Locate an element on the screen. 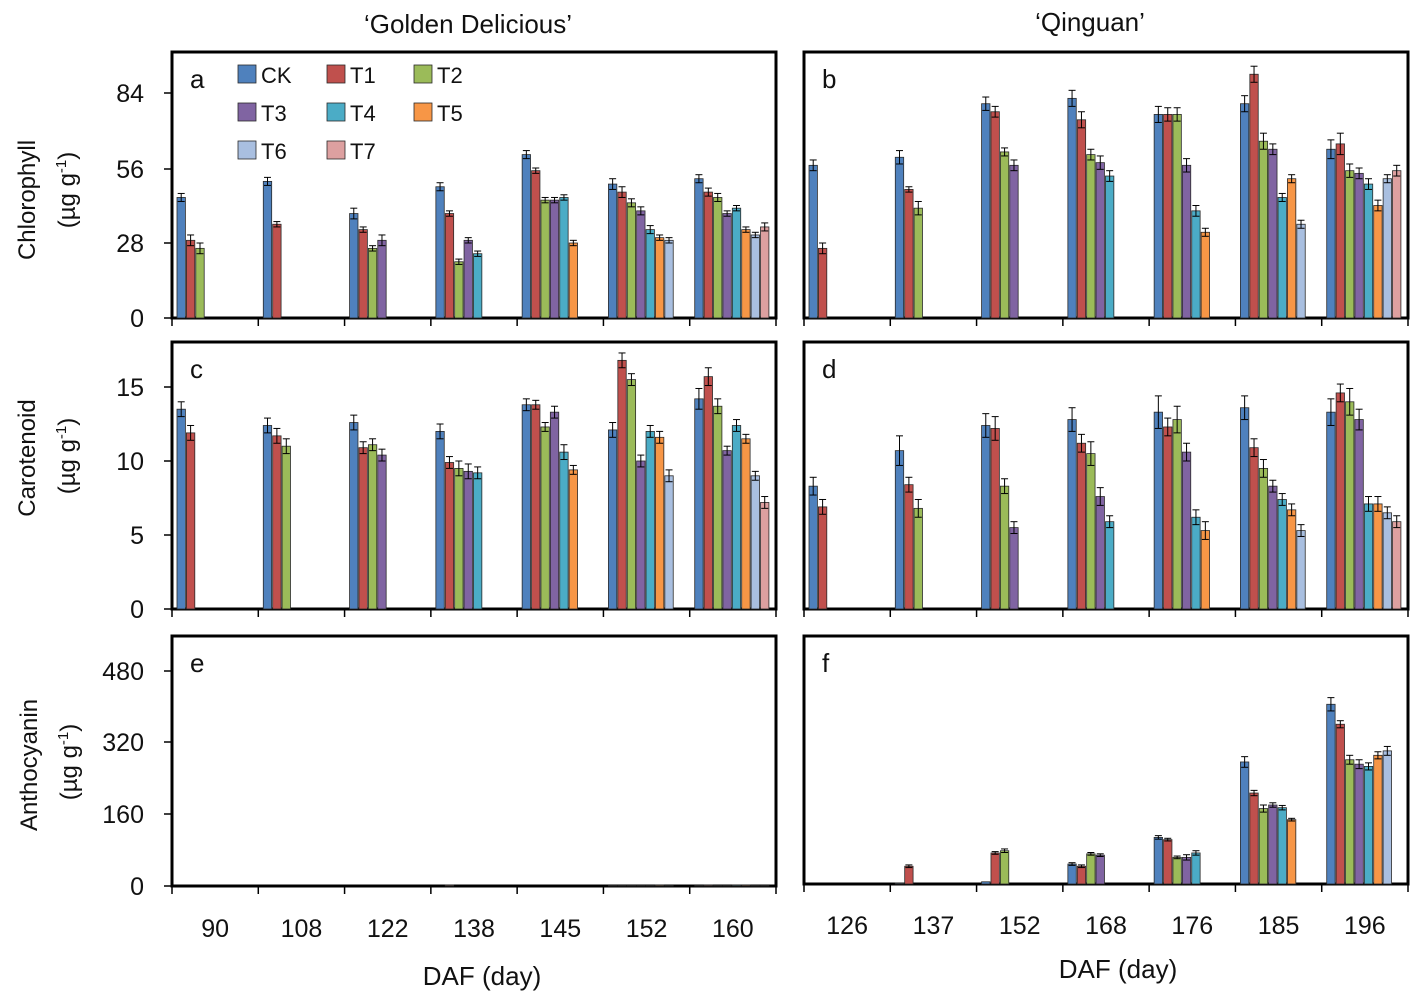  ylabel-chlorophyll-unit: (µg g-1) is located at coordinates (67, 190).